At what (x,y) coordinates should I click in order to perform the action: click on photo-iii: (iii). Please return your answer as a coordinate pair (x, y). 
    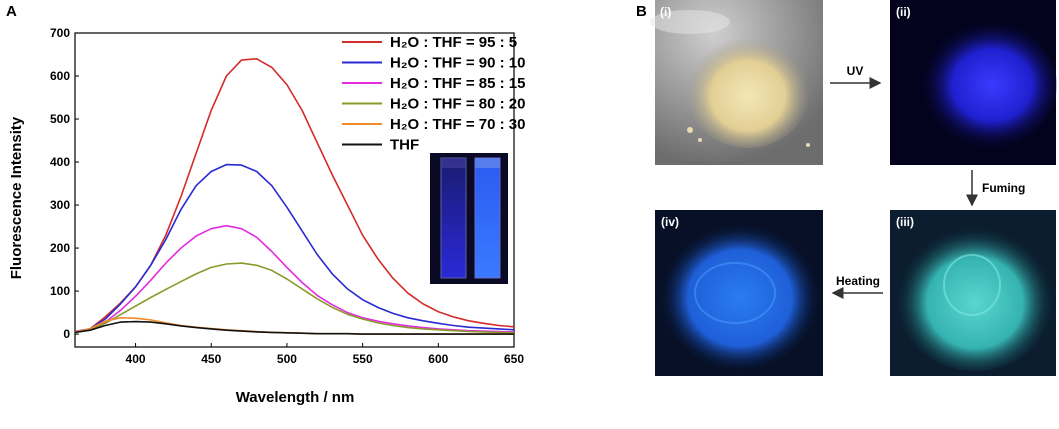
    Looking at the image, I should click on (973, 293).